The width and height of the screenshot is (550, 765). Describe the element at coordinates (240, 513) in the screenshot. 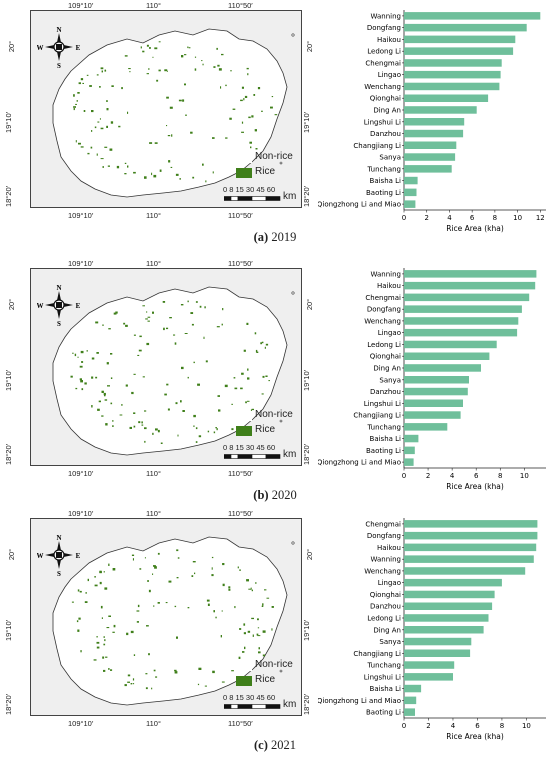

I see `map-top-tick-label: 110°50′` at that location.